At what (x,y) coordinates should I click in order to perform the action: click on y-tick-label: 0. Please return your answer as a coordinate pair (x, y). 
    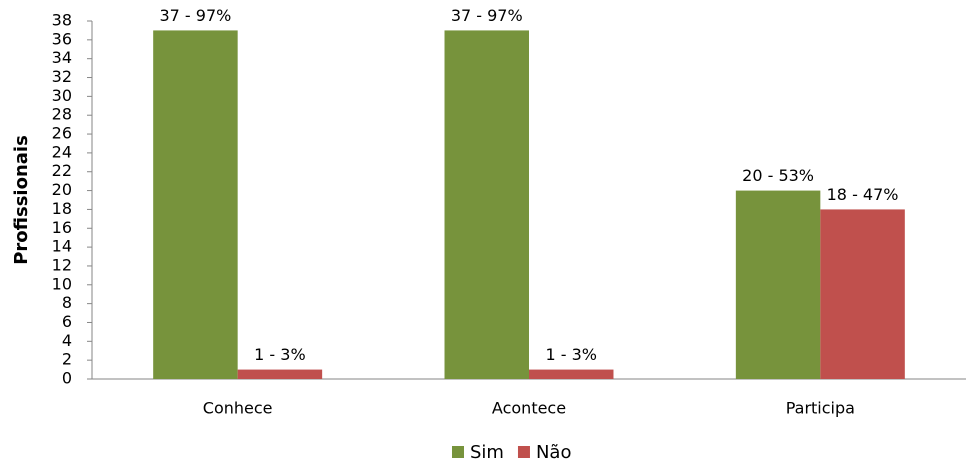
    Looking at the image, I should click on (67, 378).